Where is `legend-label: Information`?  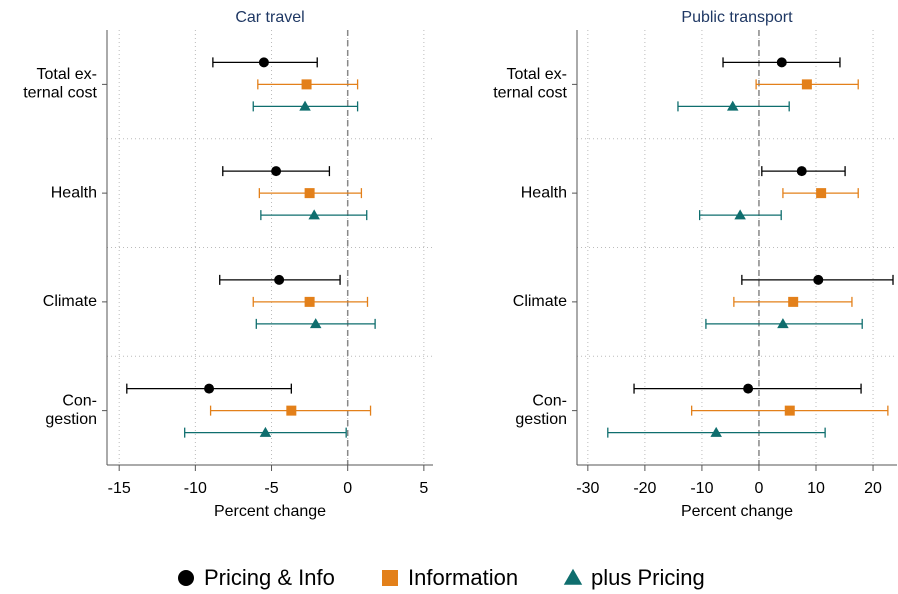
legend-label: Information is located at coordinates (463, 577).